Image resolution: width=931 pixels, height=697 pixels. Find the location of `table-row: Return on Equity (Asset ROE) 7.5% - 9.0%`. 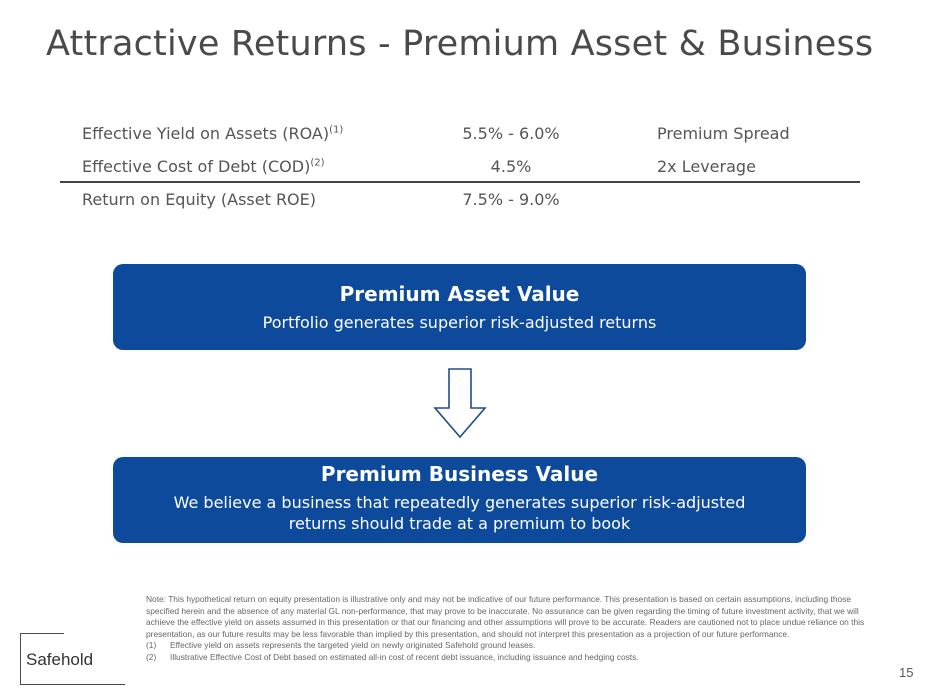

table-row: Return on Equity (Asset ROE) 7.5% - 9.0% is located at coordinates (460, 200).